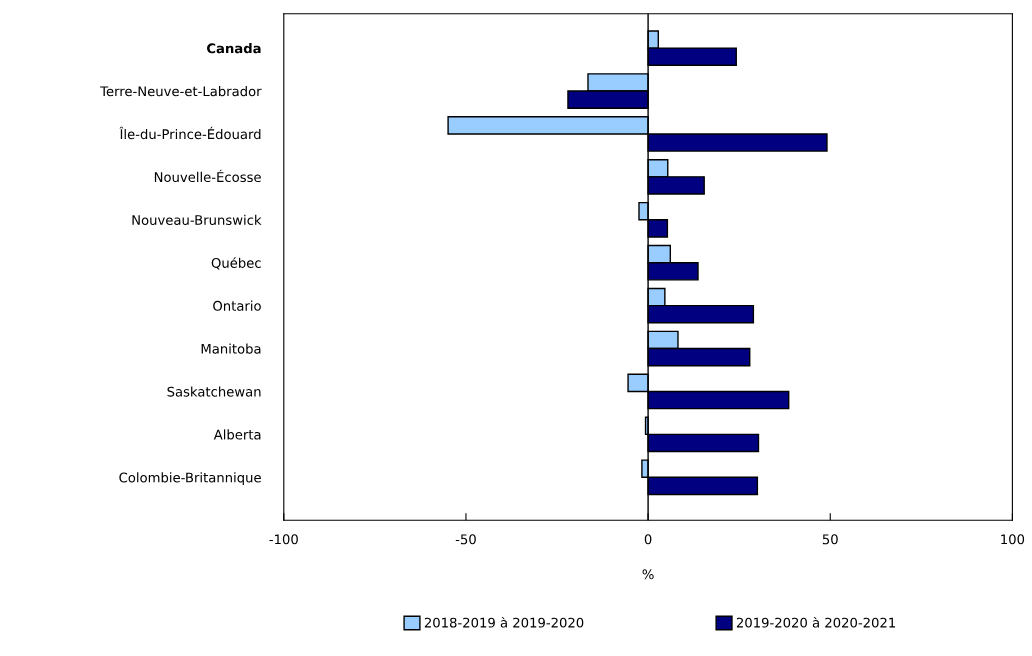 The image size is (1032, 656). Describe the element at coordinates (237, 434) in the screenshot. I see `y-tick-label: Alberta` at that location.